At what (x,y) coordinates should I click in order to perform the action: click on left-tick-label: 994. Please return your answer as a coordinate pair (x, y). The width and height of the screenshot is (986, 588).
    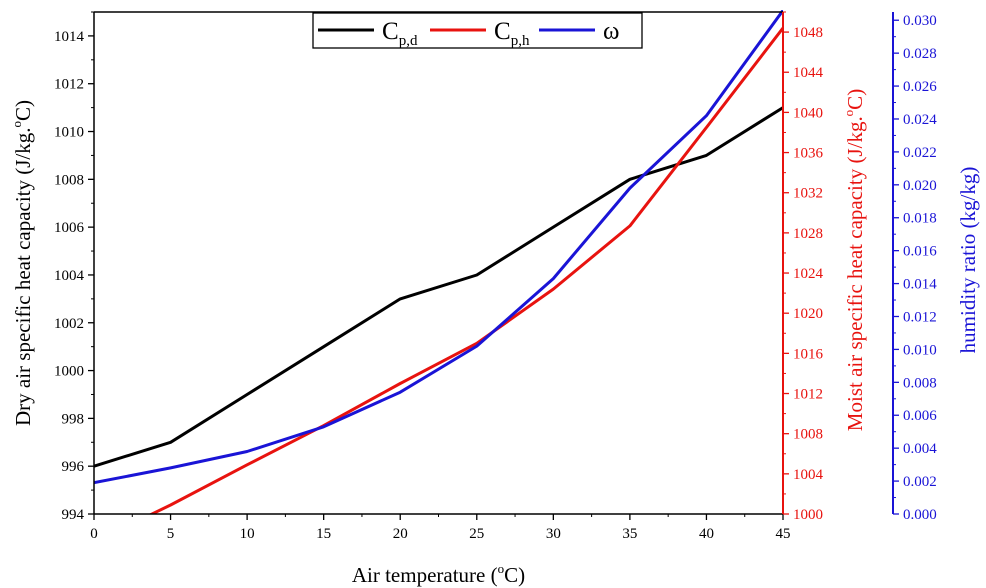
    Looking at the image, I should click on (73, 515).